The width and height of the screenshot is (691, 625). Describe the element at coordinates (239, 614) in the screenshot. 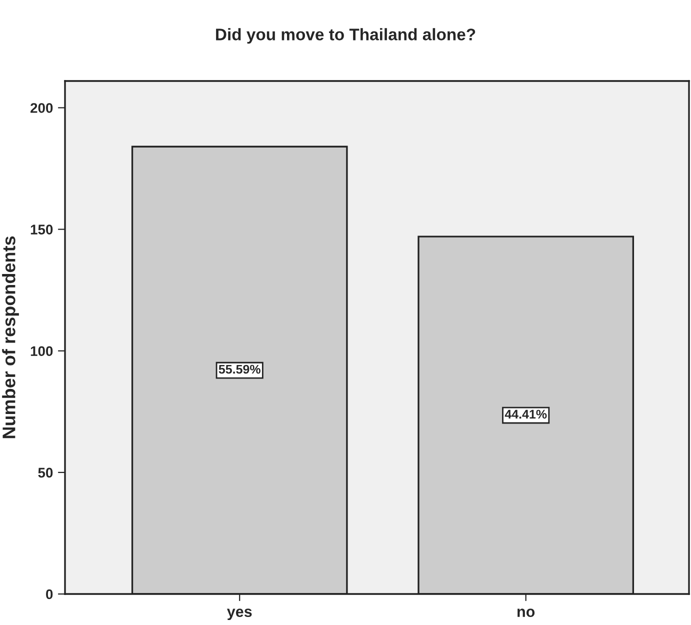

I see `x-tick-label: yes` at that location.